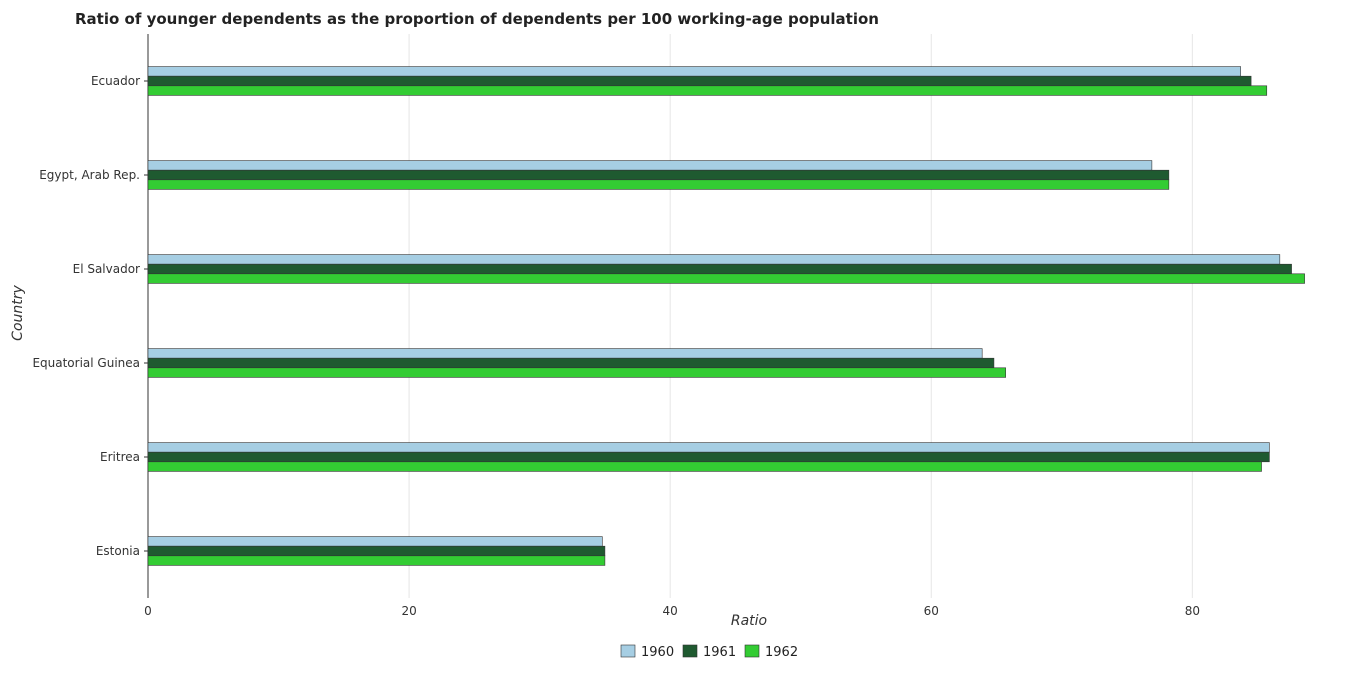  What do you see at coordinates (375, 541) in the screenshot?
I see `bar-1960-estonia` at bounding box center [375, 541].